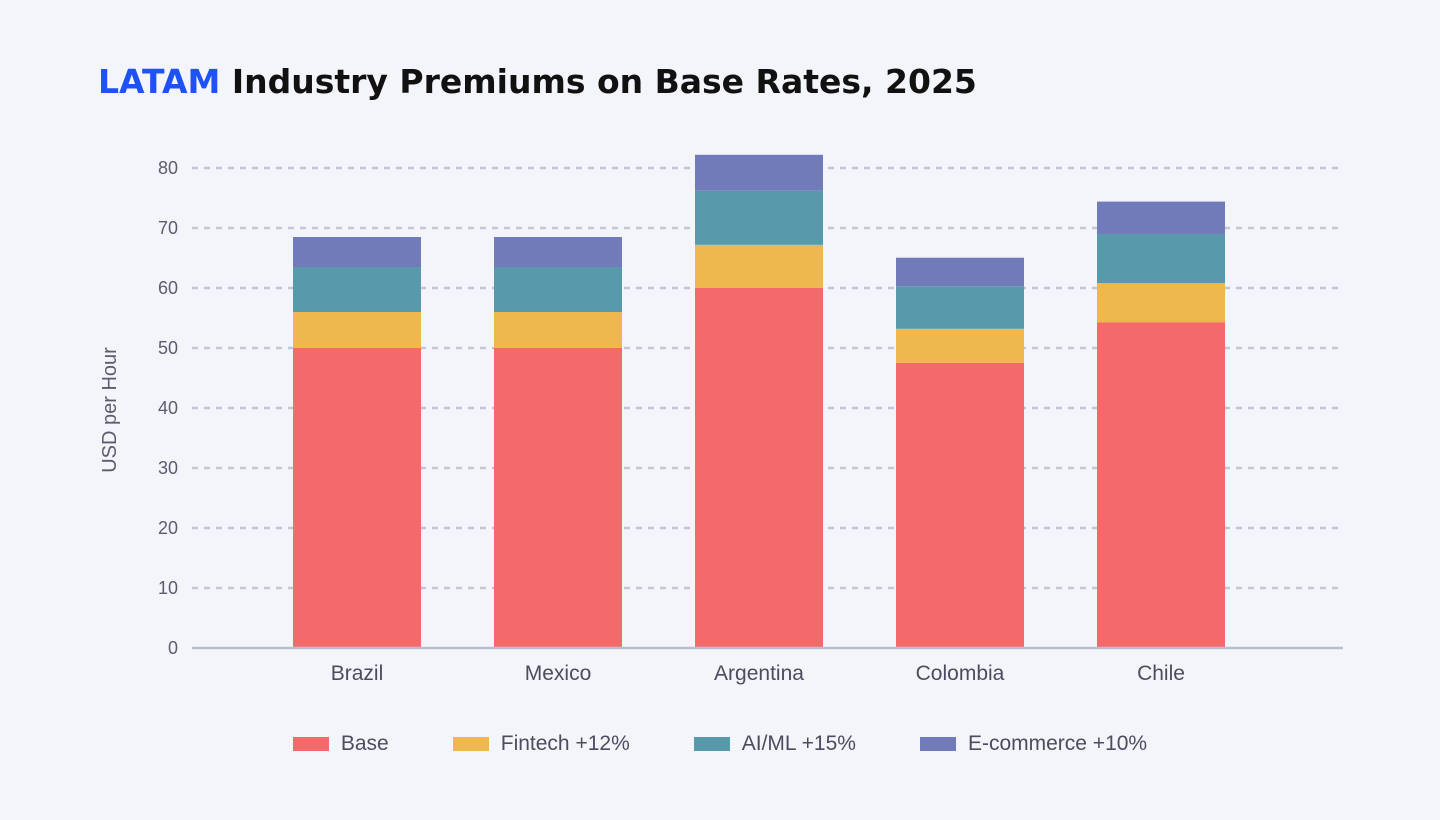 The image size is (1440, 820). I want to click on legend-item: Base, so click(340, 744).